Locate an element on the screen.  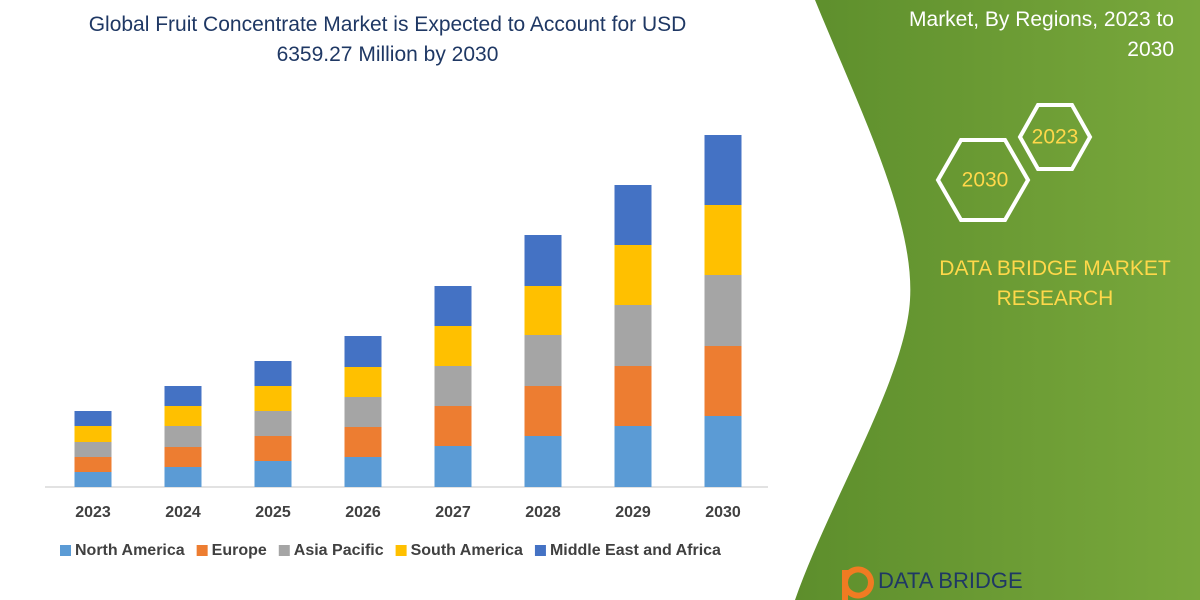
x-tick-label: 2025 is located at coordinates (273, 512).